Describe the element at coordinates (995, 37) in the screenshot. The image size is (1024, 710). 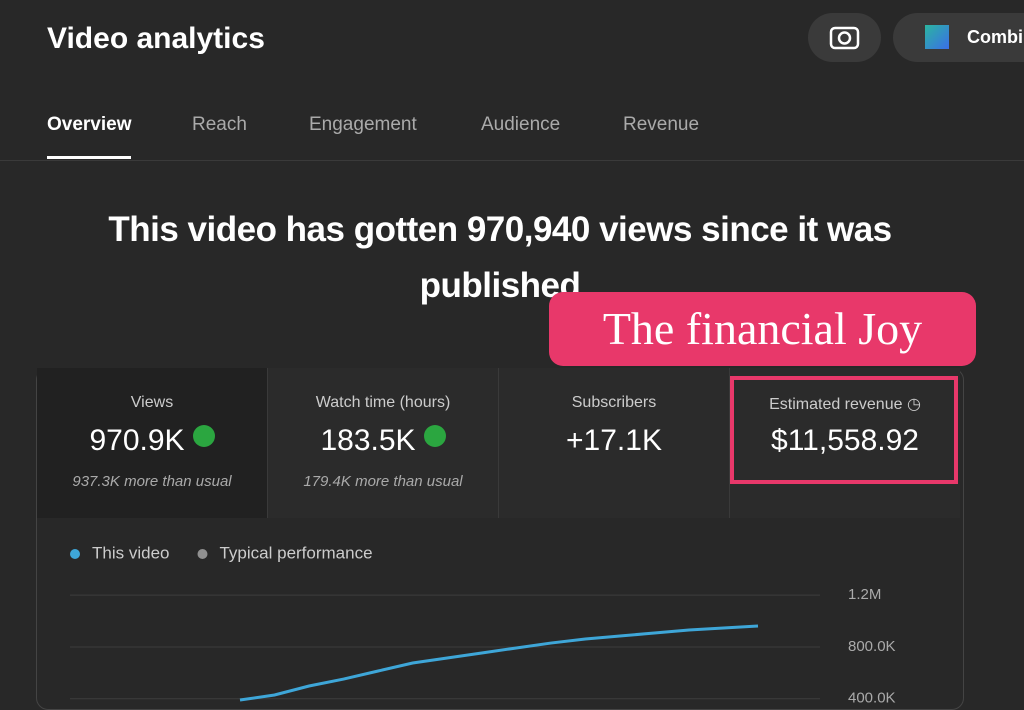
I see `button-label: Combi` at that location.